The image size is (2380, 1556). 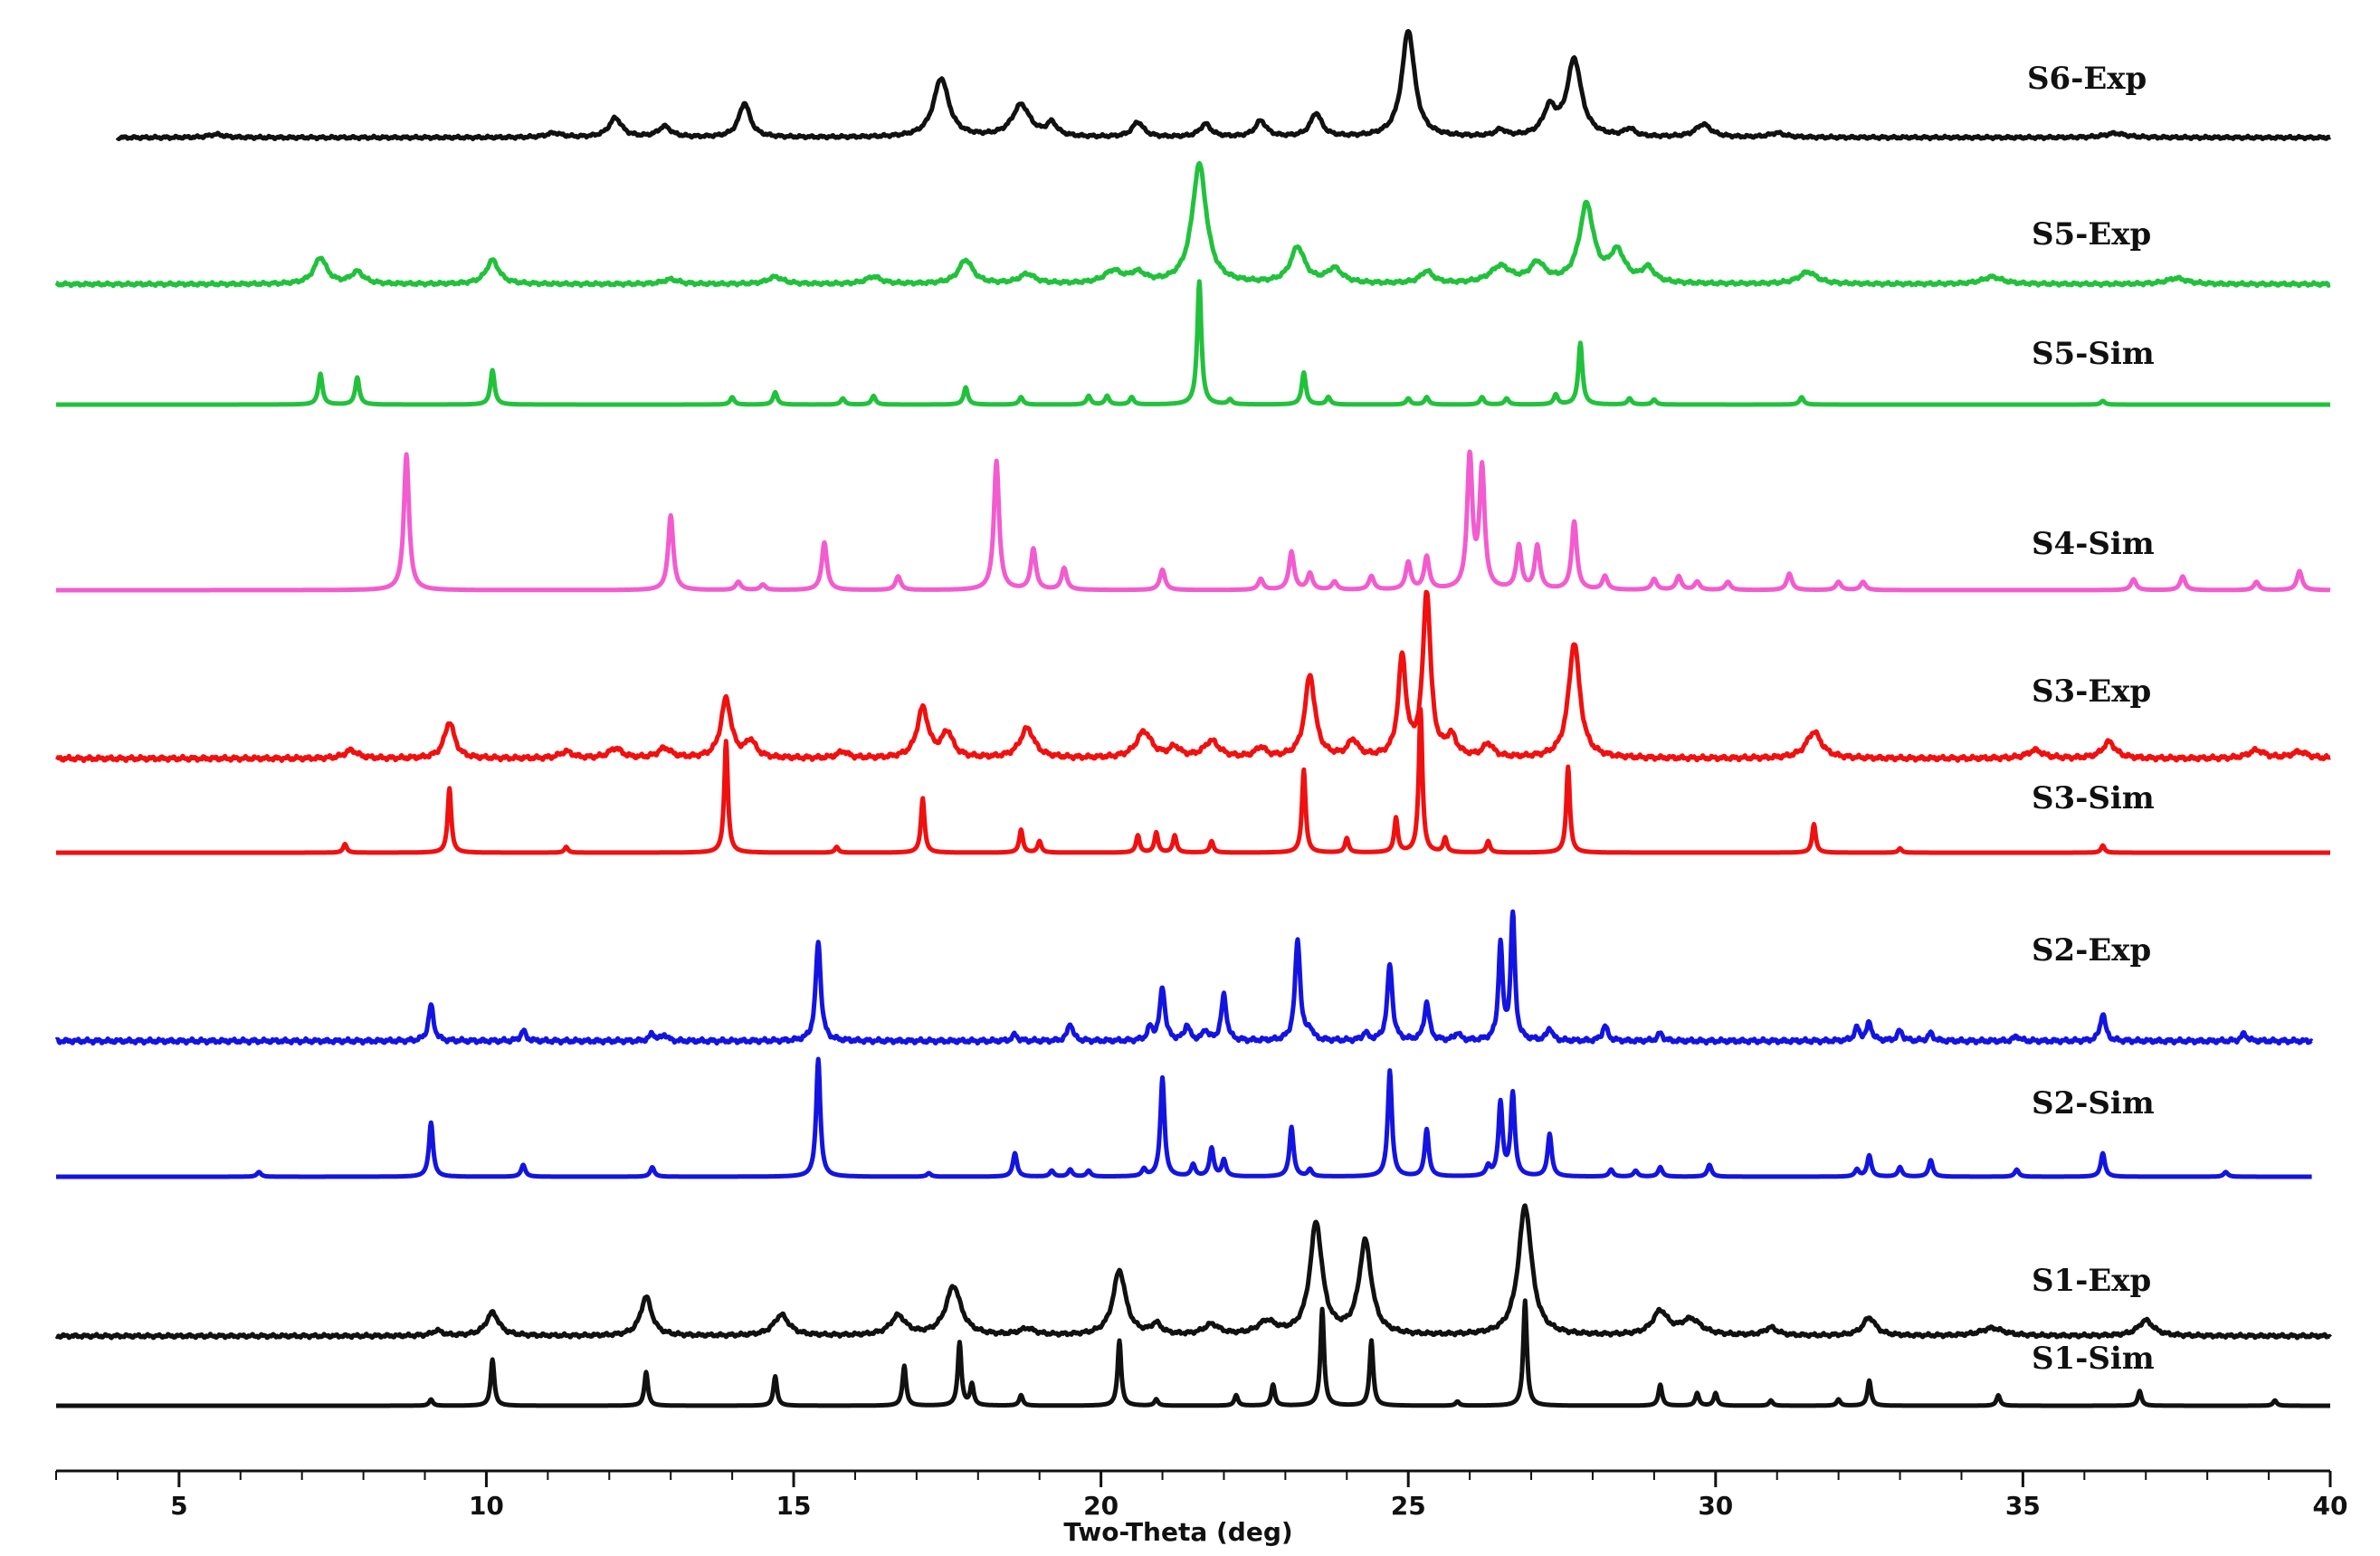 What do you see at coordinates (794, 1506) in the screenshot?
I see `x-tick-label: 15` at bounding box center [794, 1506].